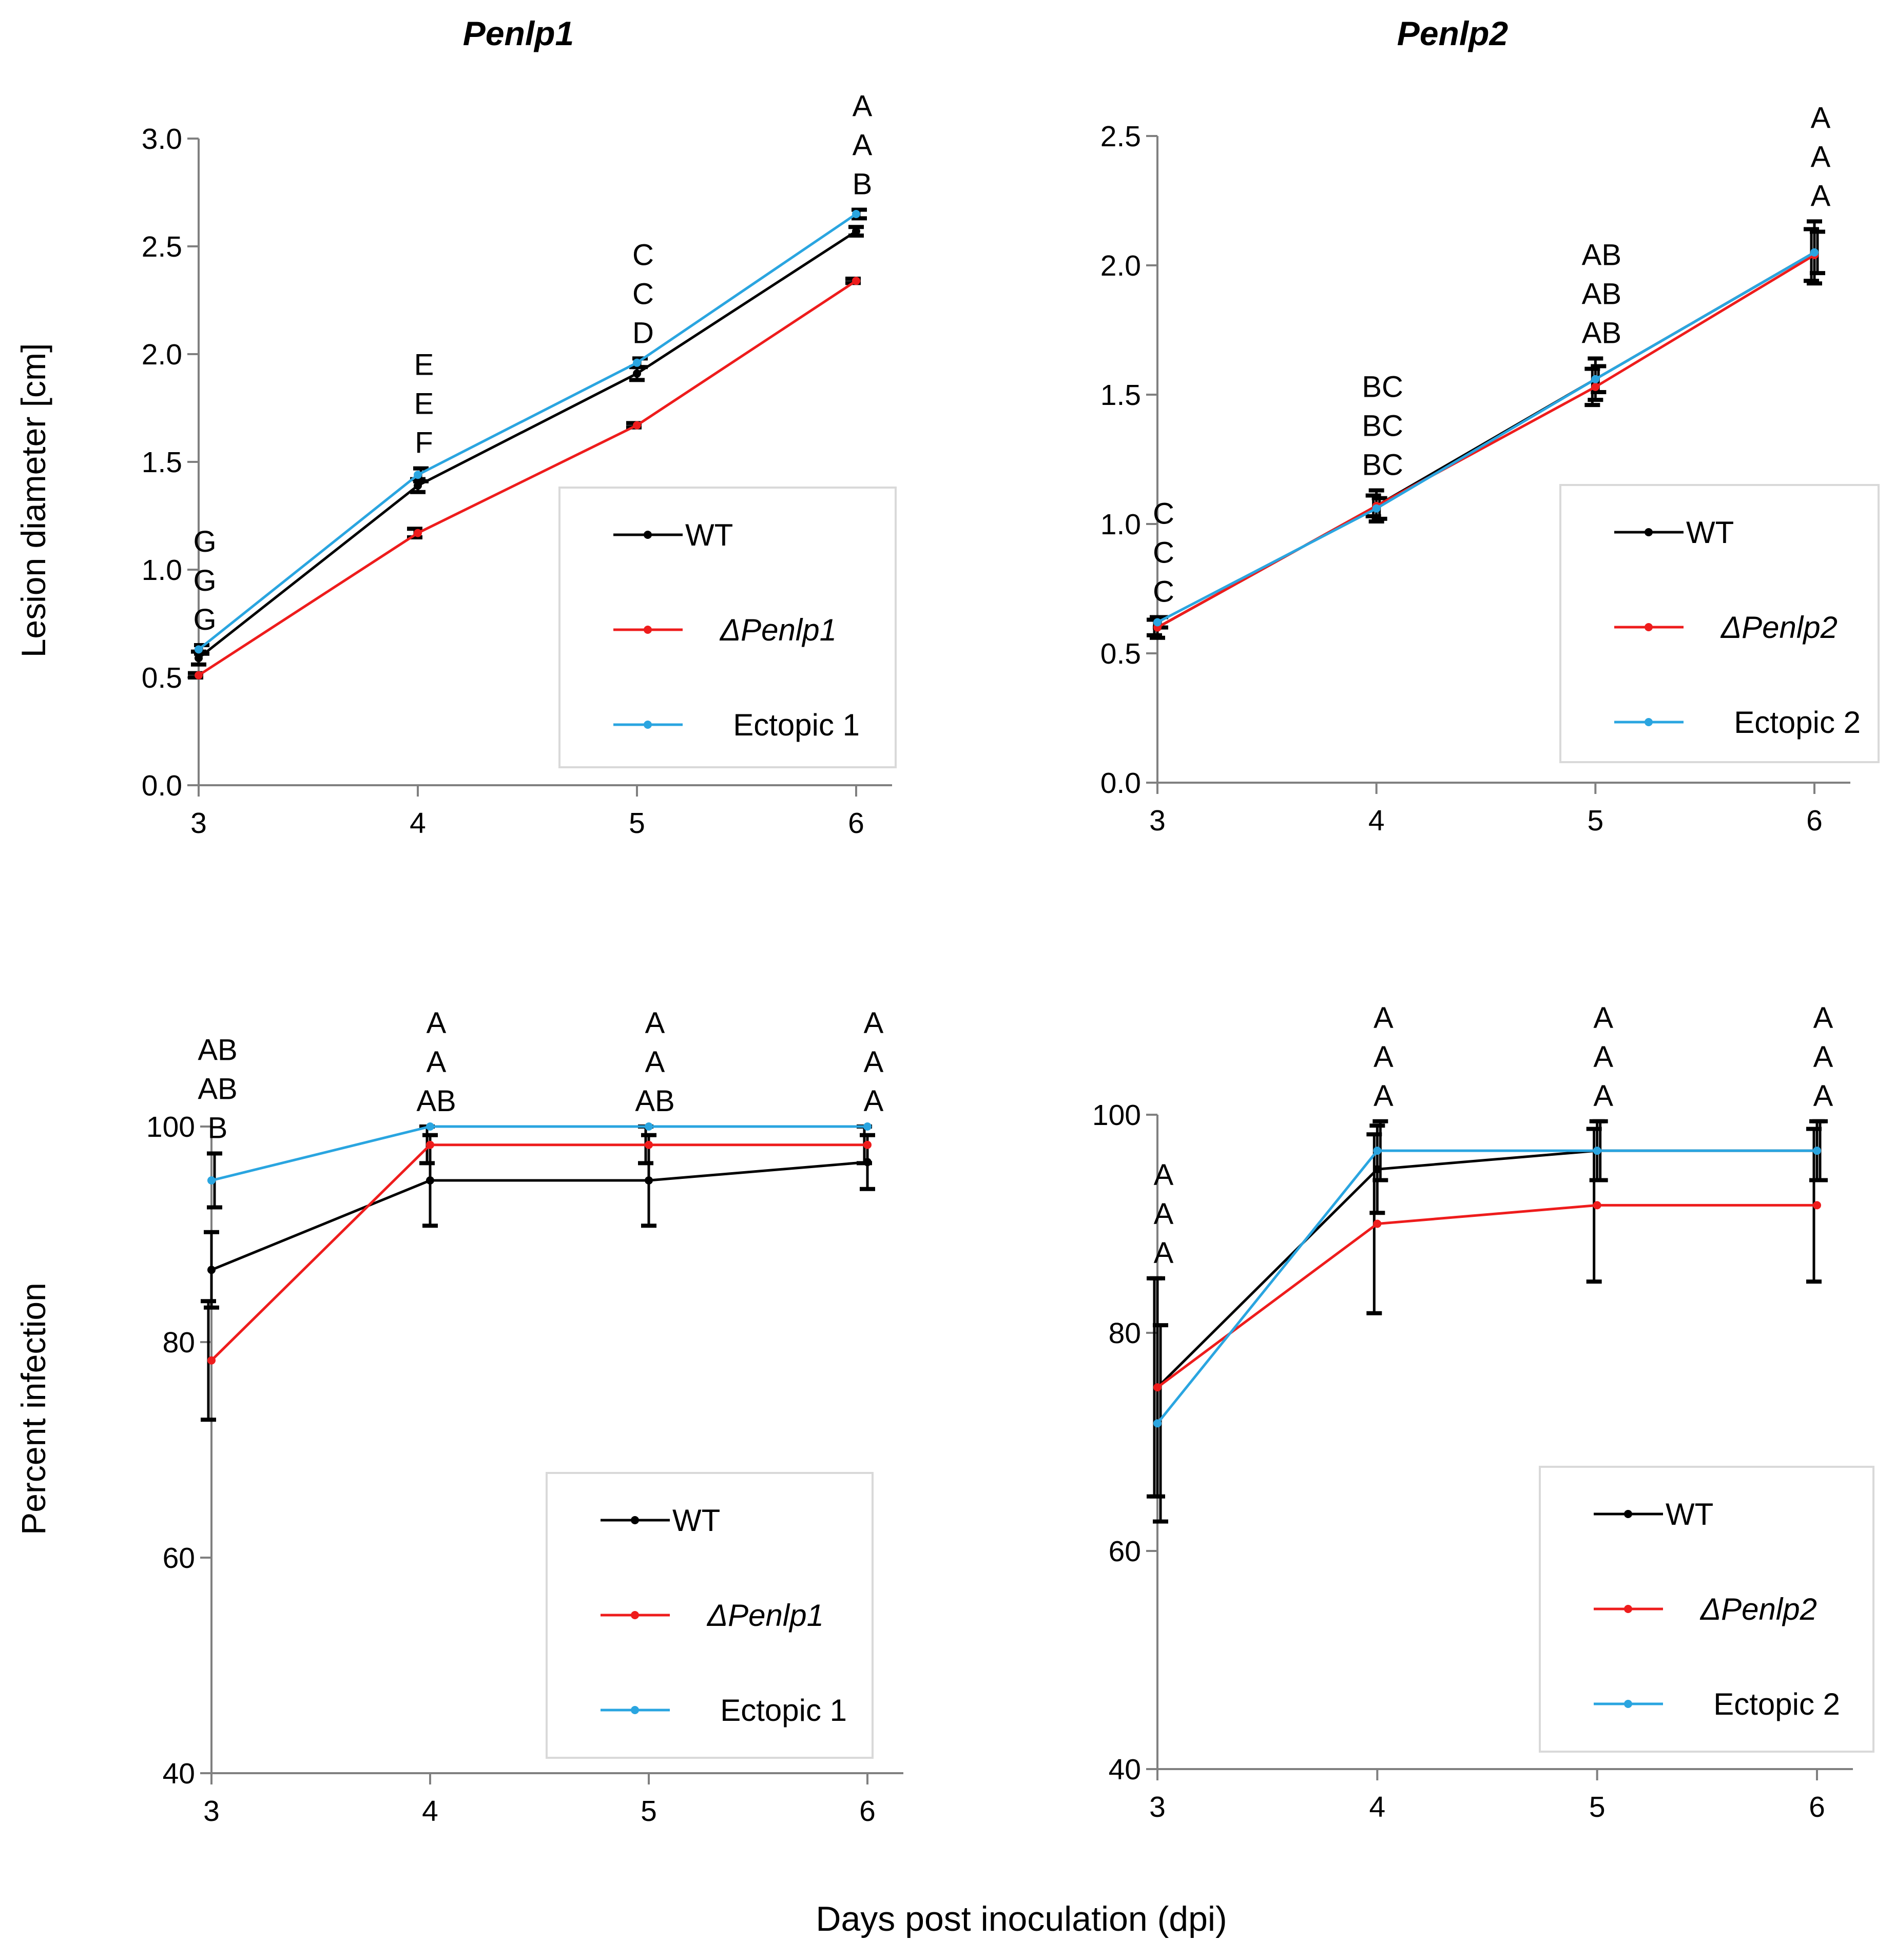 The image size is (1895, 1960). I want to click on legend-label: Ectopic 1, so click(783, 1710).